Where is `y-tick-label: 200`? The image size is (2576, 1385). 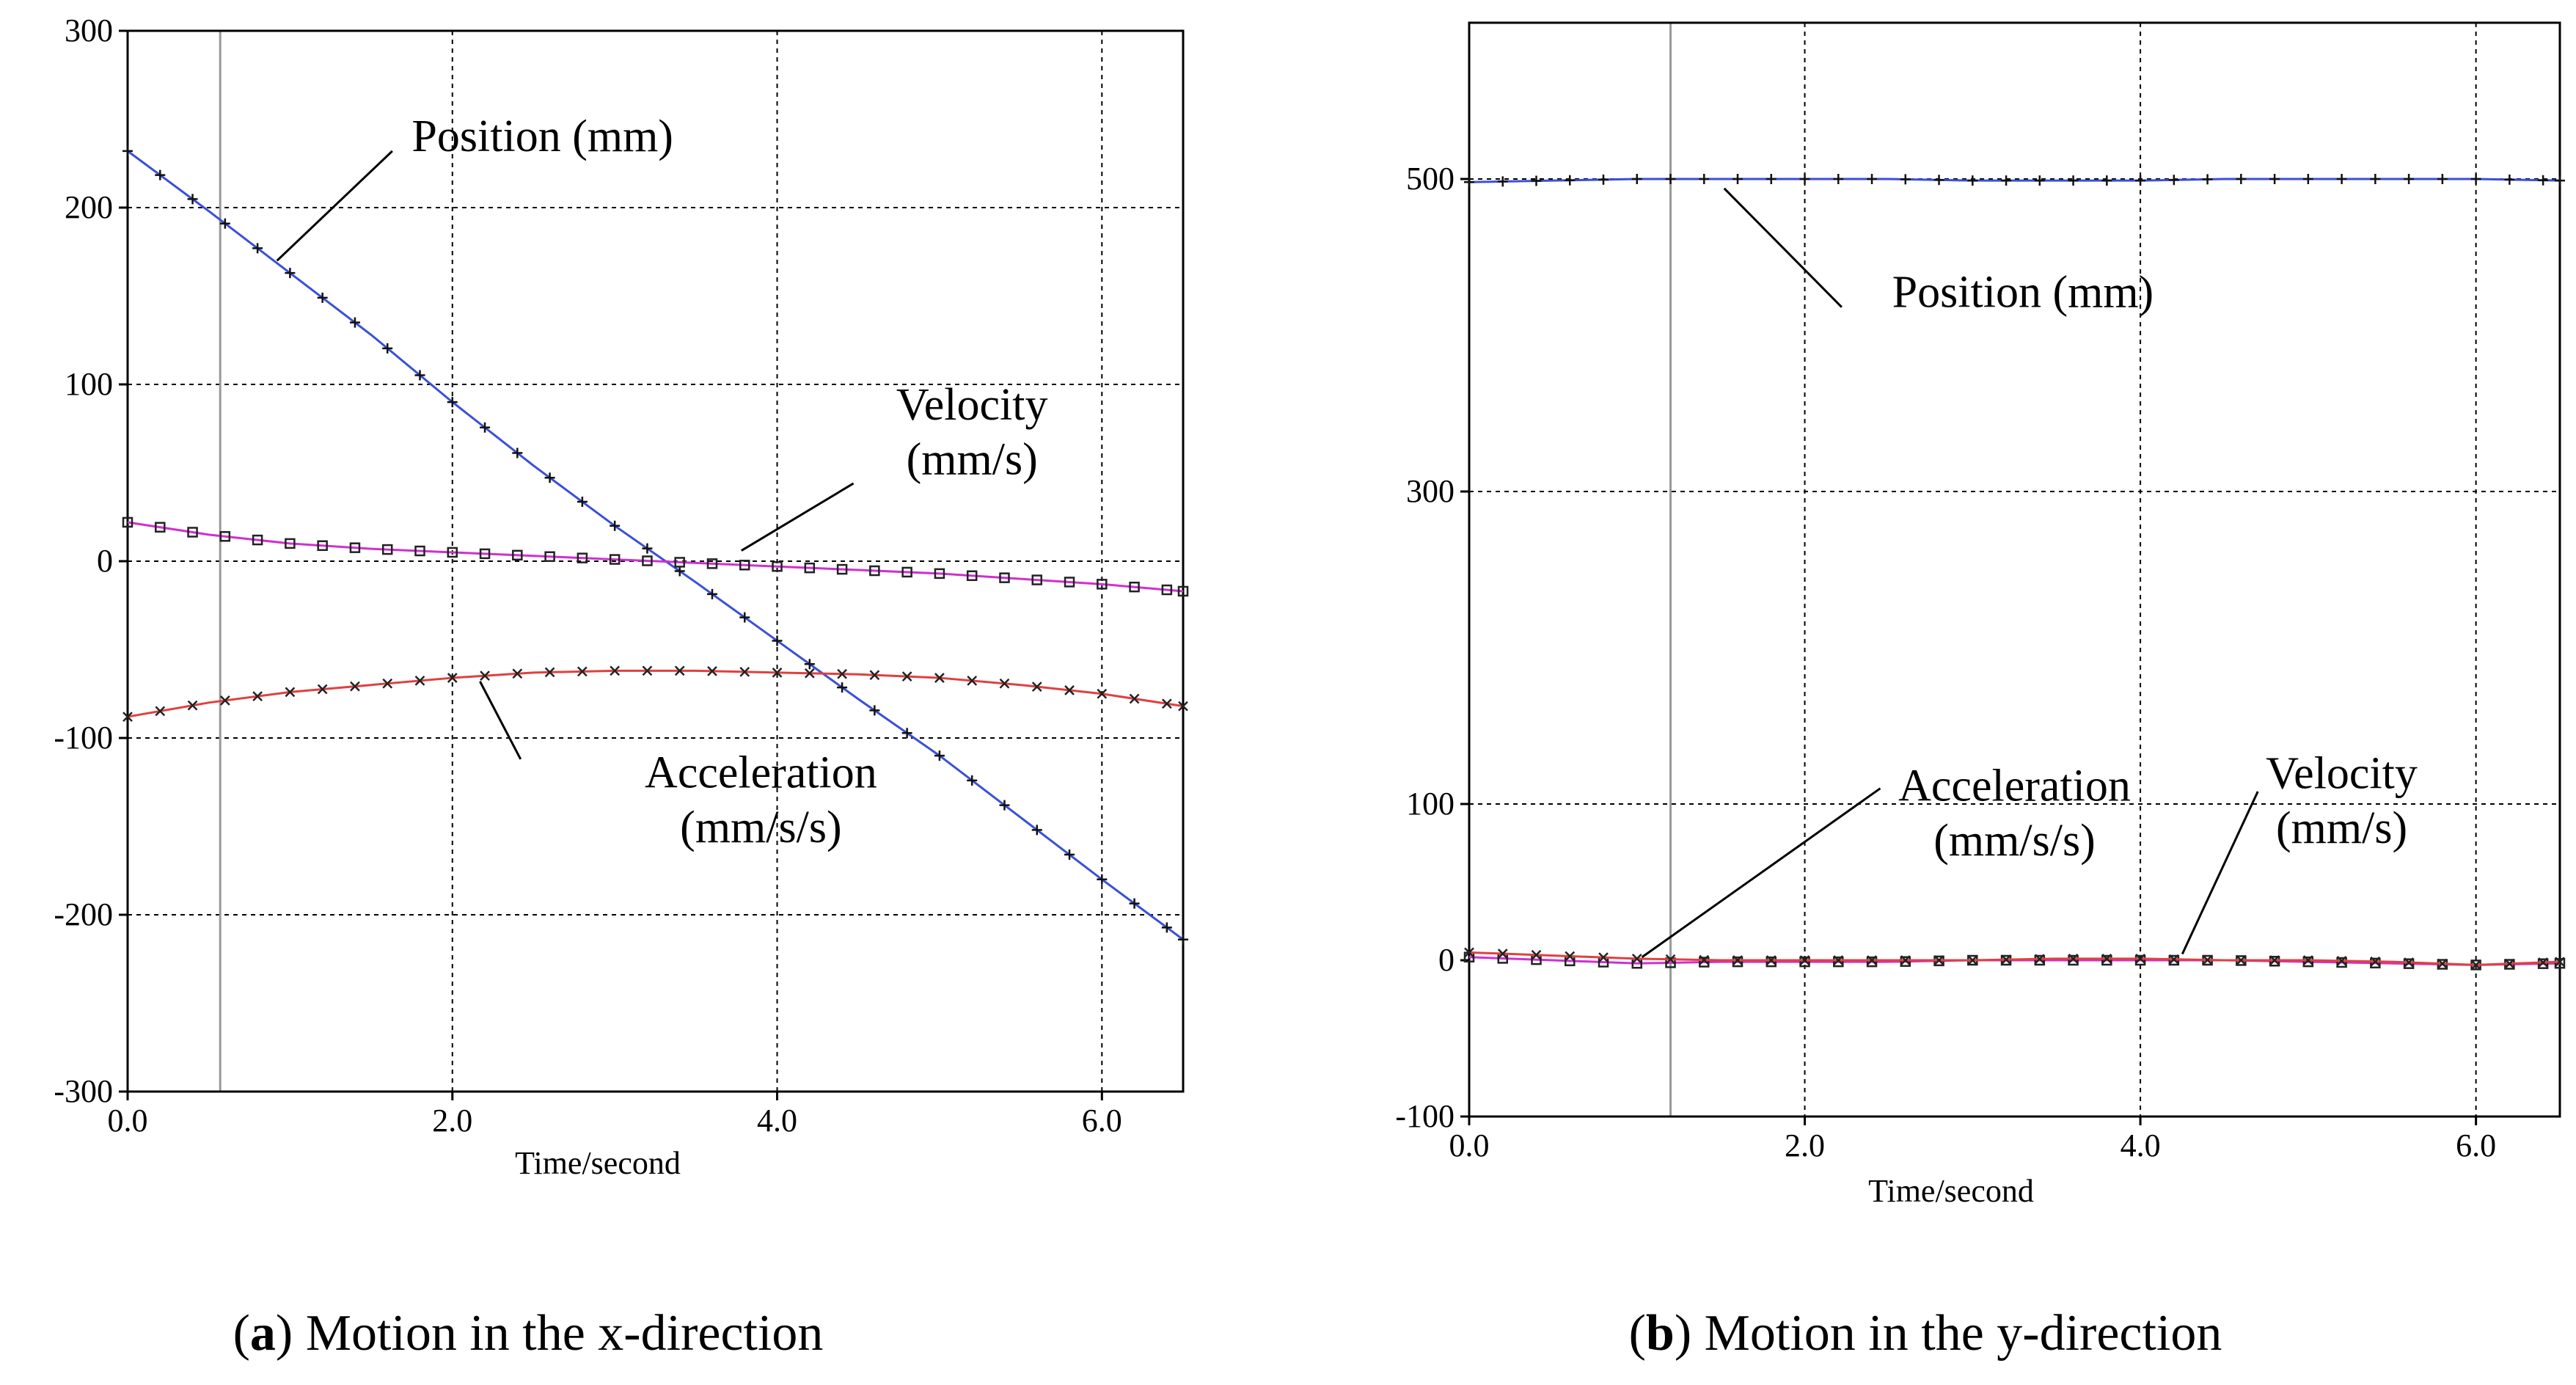 y-tick-label: 200 is located at coordinates (89, 207).